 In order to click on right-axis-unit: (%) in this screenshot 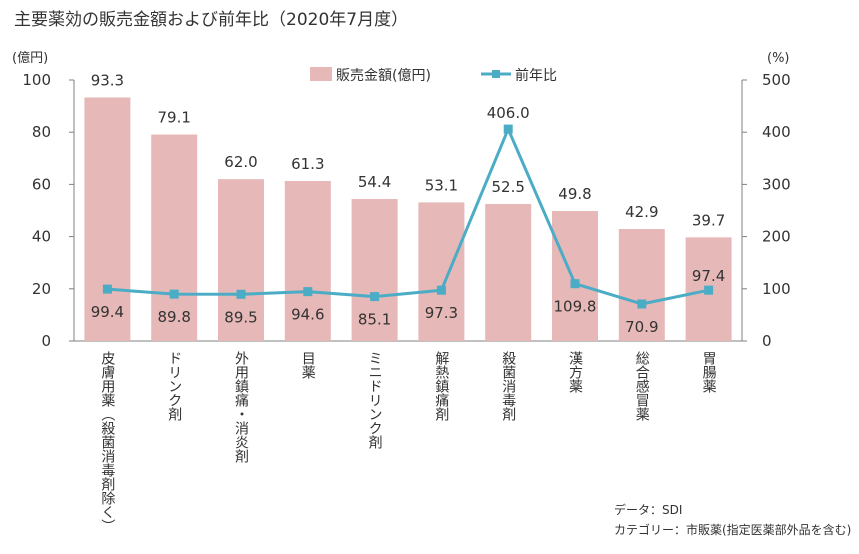, I will do `click(778, 58)`.